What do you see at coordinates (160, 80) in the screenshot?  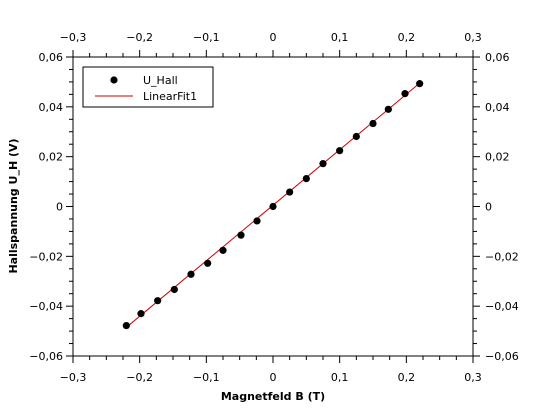 I see `legend-label-u-hall: U_Hall` at bounding box center [160, 80].